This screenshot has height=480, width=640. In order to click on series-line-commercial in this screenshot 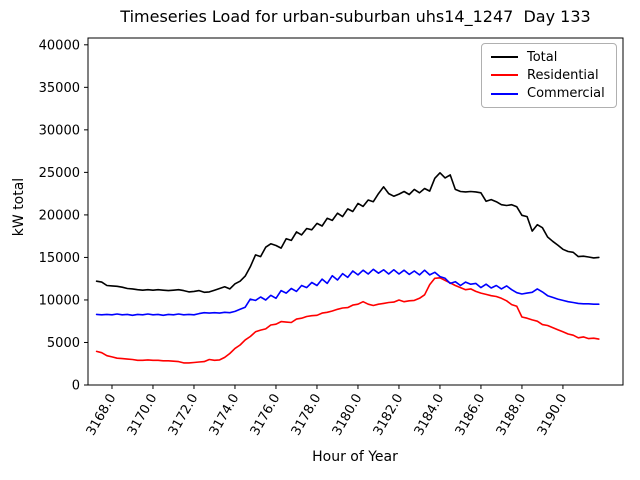, I will do `click(347, 292)`.